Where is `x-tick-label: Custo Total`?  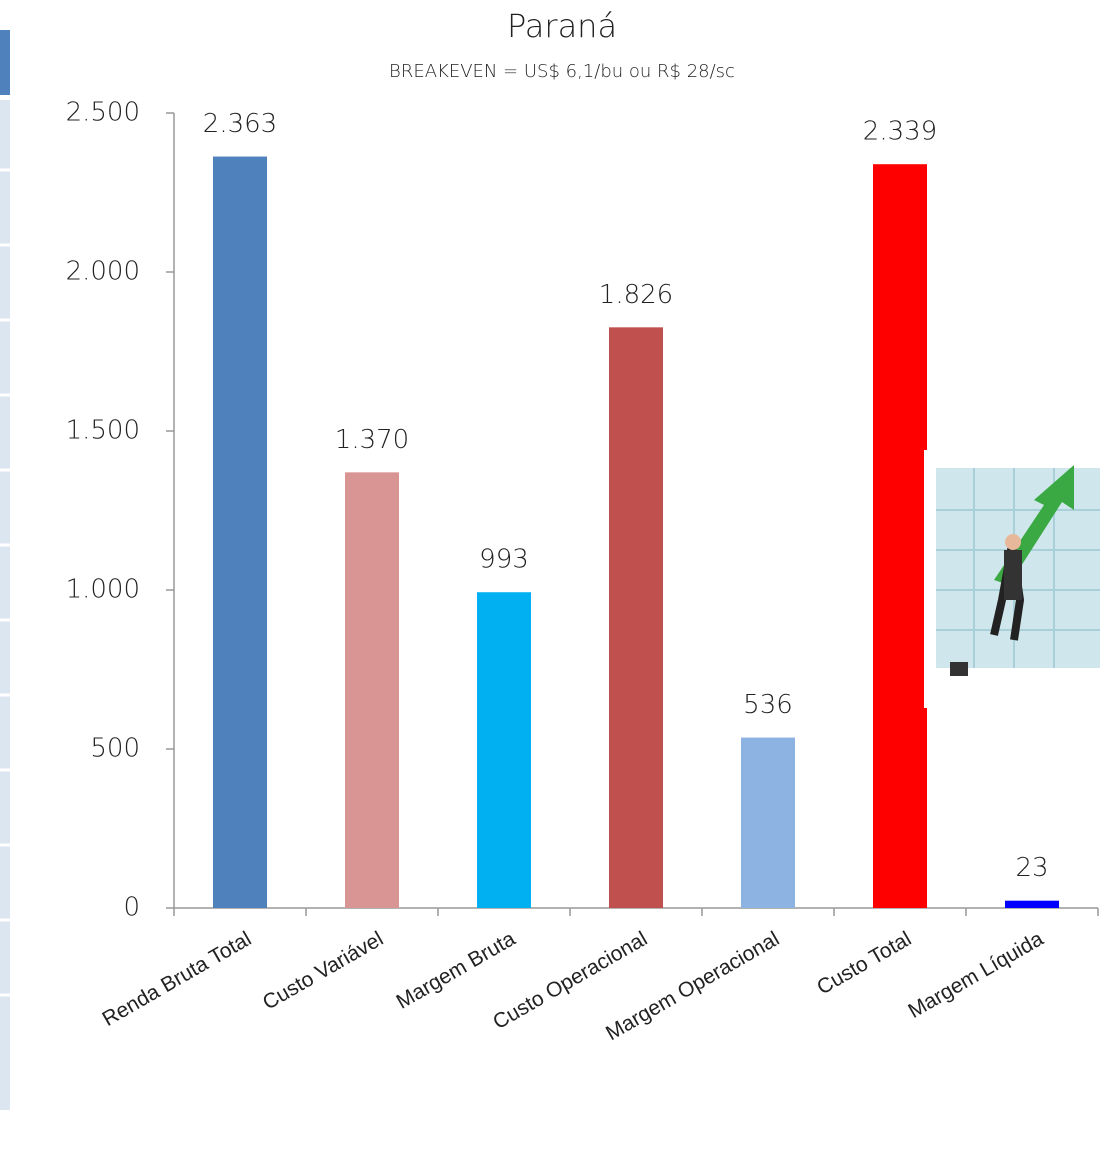 x-tick-label: Custo Total is located at coordinates (864, 963).